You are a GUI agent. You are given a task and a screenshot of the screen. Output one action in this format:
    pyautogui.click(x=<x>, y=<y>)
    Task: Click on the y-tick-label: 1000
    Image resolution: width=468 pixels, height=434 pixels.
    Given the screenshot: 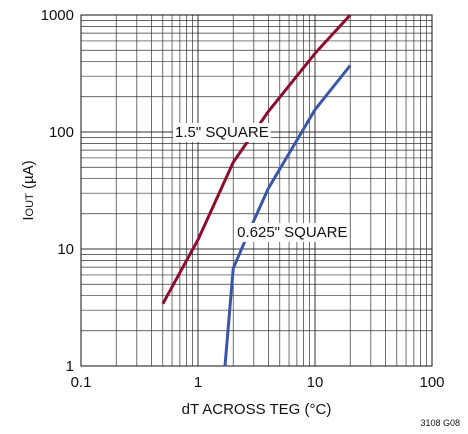 What is the action you would take?
    pyautogui.click(x=57, y=15)
    